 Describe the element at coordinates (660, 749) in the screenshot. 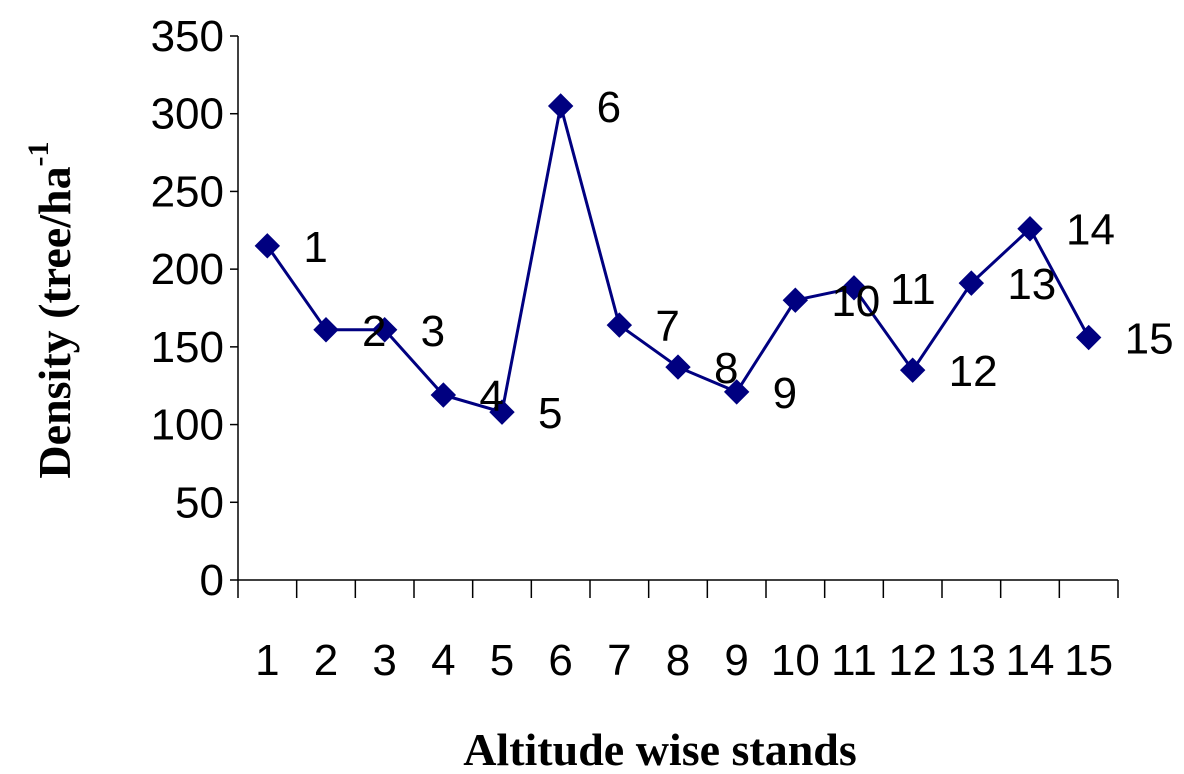

I see `x-axis-title: Altitude wise stands` at that location.